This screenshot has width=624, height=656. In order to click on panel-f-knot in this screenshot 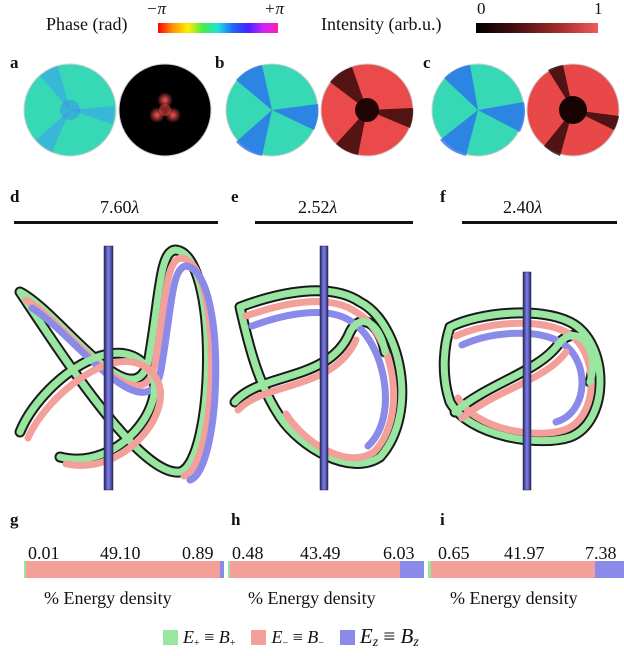, I will do `click(522, 381)`.